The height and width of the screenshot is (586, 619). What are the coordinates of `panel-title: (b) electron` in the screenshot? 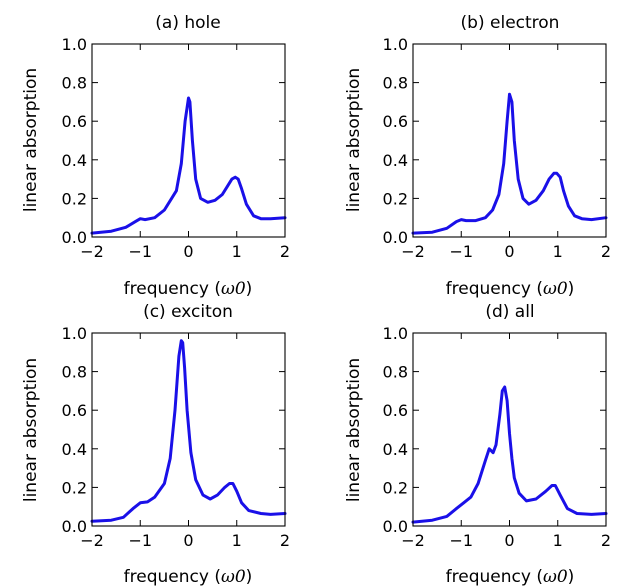 It's located at (510, 23).